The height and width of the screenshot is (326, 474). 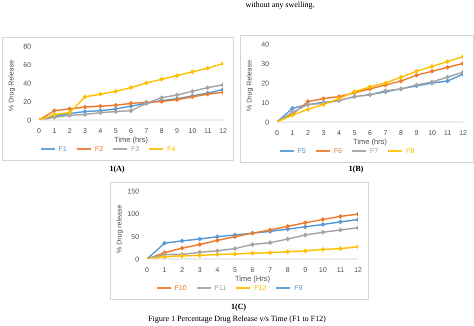 I want to click on text: 1(C), so click(x=239, y=306).